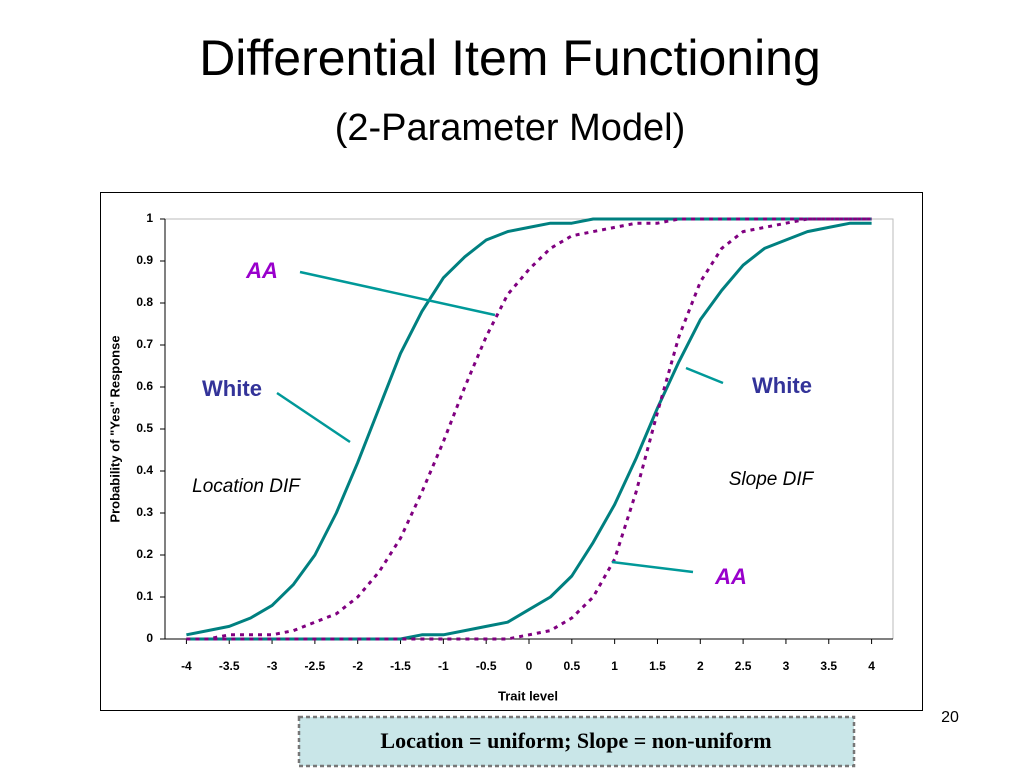 This screenshot has width=1024, height=768. I want to click on x-axis-label: Trait level, so click(528, 695).